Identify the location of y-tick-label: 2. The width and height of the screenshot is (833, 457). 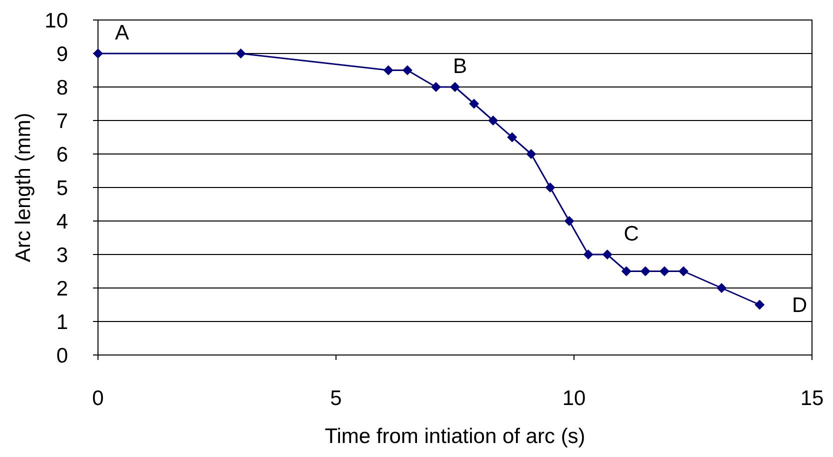
(62, 288).